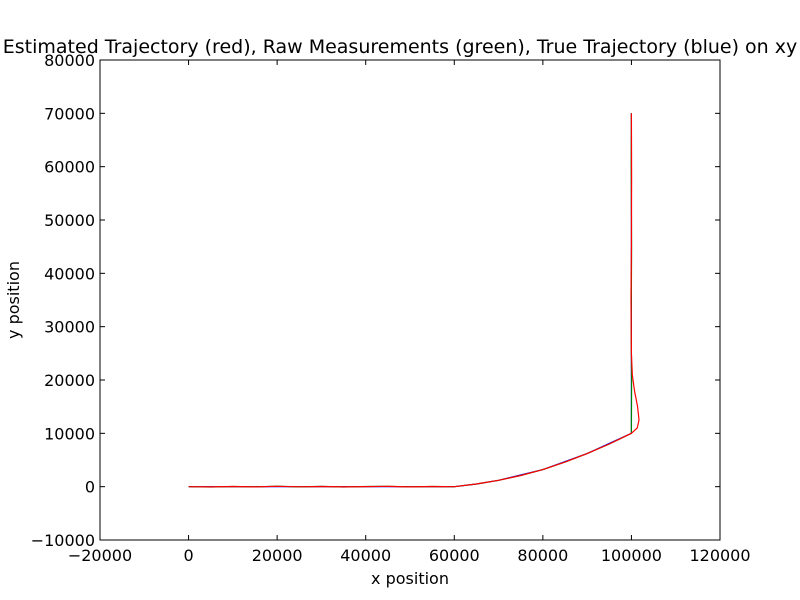 This screenshot has height=600, width=800. What do you see at coordinates (277, 555) in the screenshot?
I see `x-tick-label: 20000` at bounding box center [277, 555].